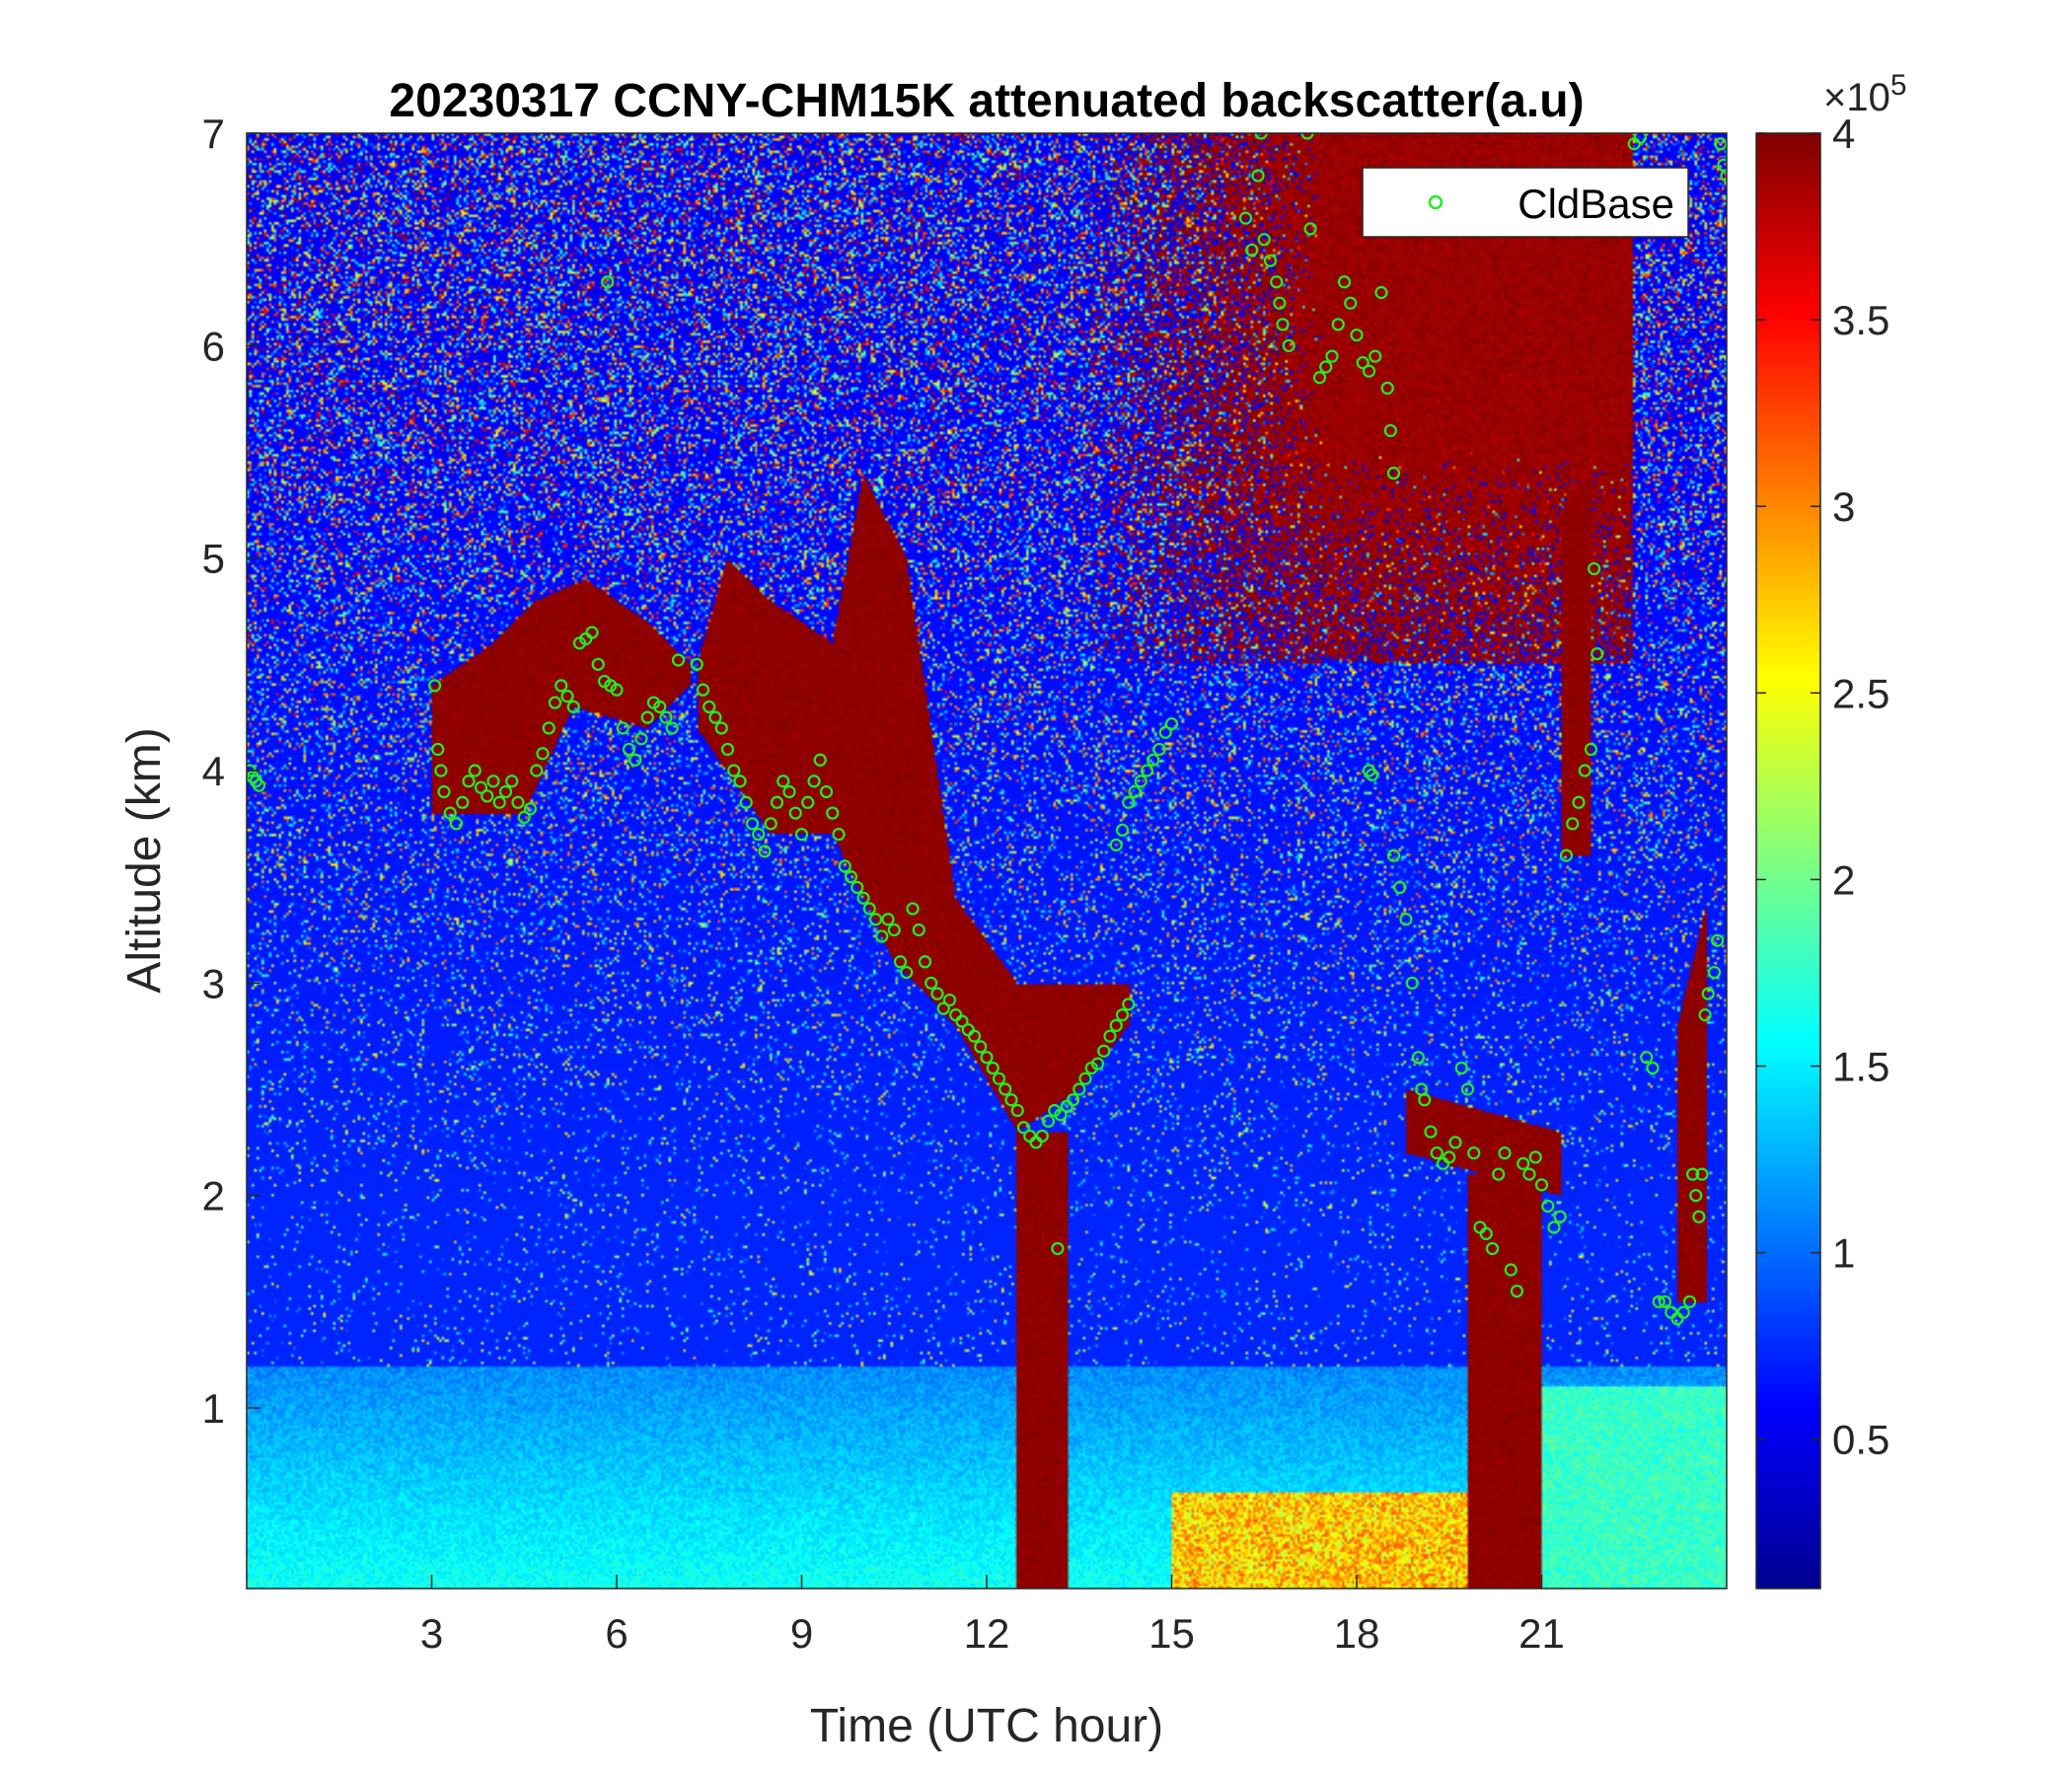 This screenshot has height=1776, width=2072. I want to click on x-tick-label: 3, so click(431, 1633).